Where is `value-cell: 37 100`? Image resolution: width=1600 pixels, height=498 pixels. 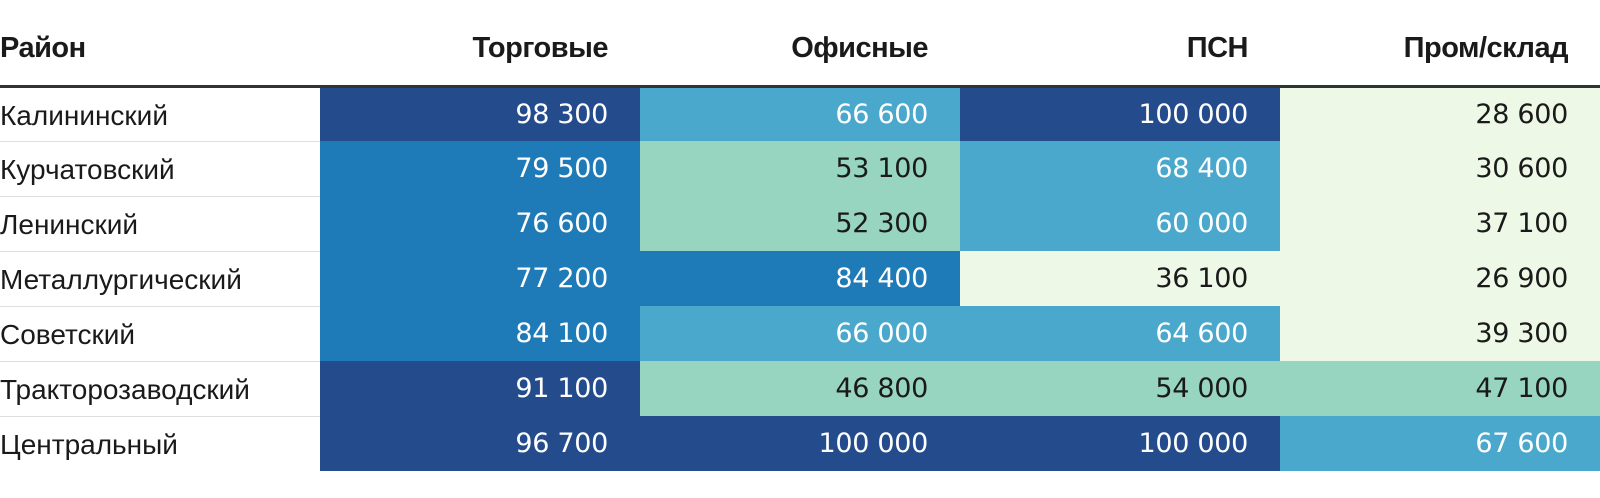
value-cell: 37 100 is located at coordinates (1440, 223).